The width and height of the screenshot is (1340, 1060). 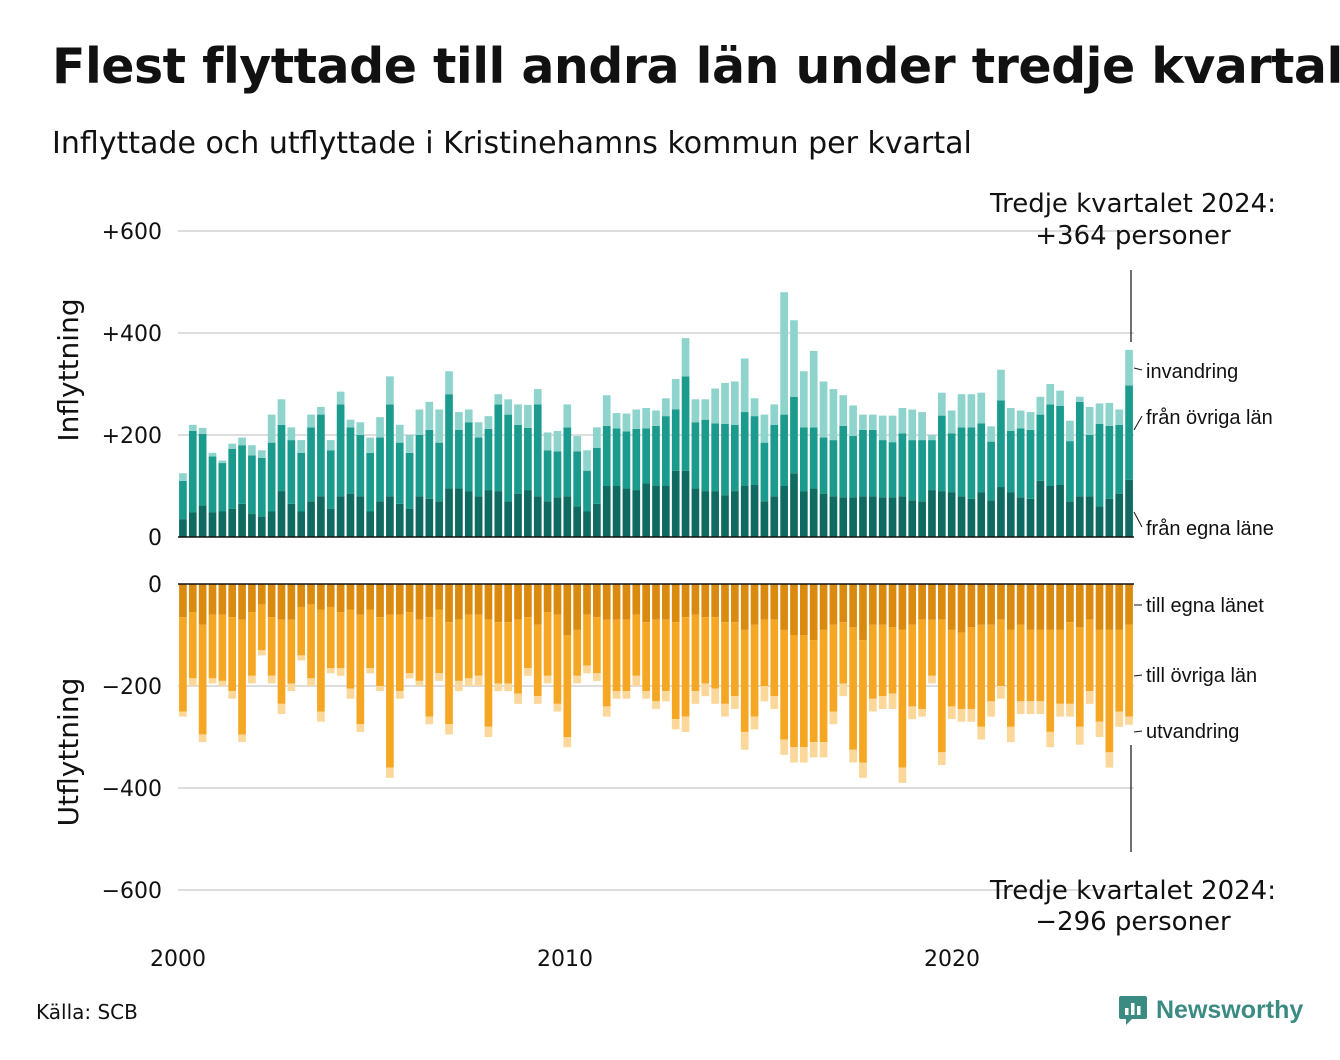 I want to click on y-tick-label: +400, so click(x=132, y=334).